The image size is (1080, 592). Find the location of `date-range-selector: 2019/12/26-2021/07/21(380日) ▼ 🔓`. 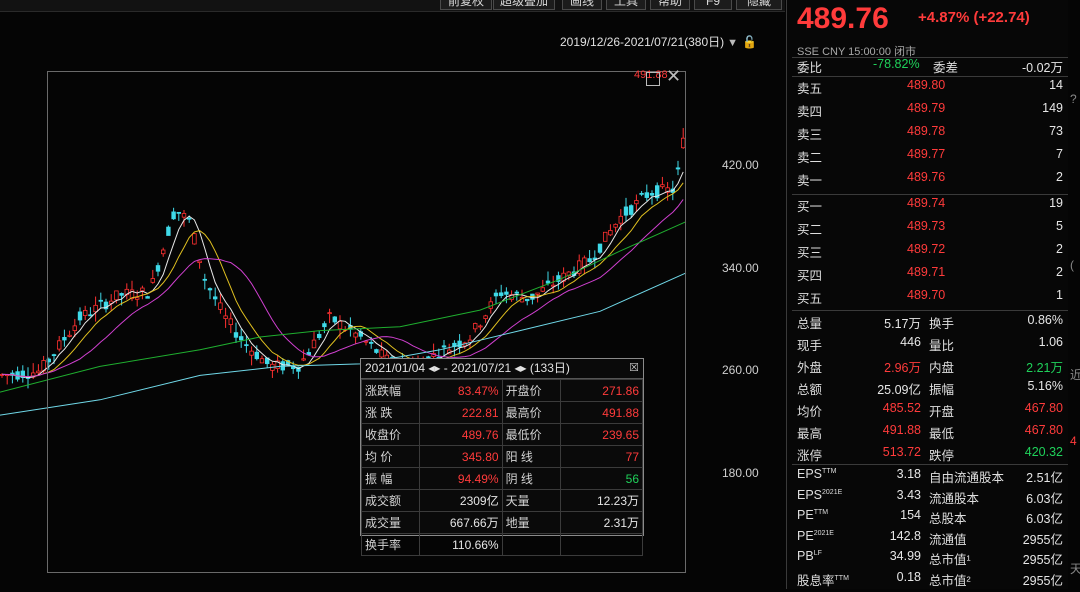

date-range-selector: 2019/12/26-2021/07/21(380日) ▼ 🔓 is located at coordinates (658, 41).